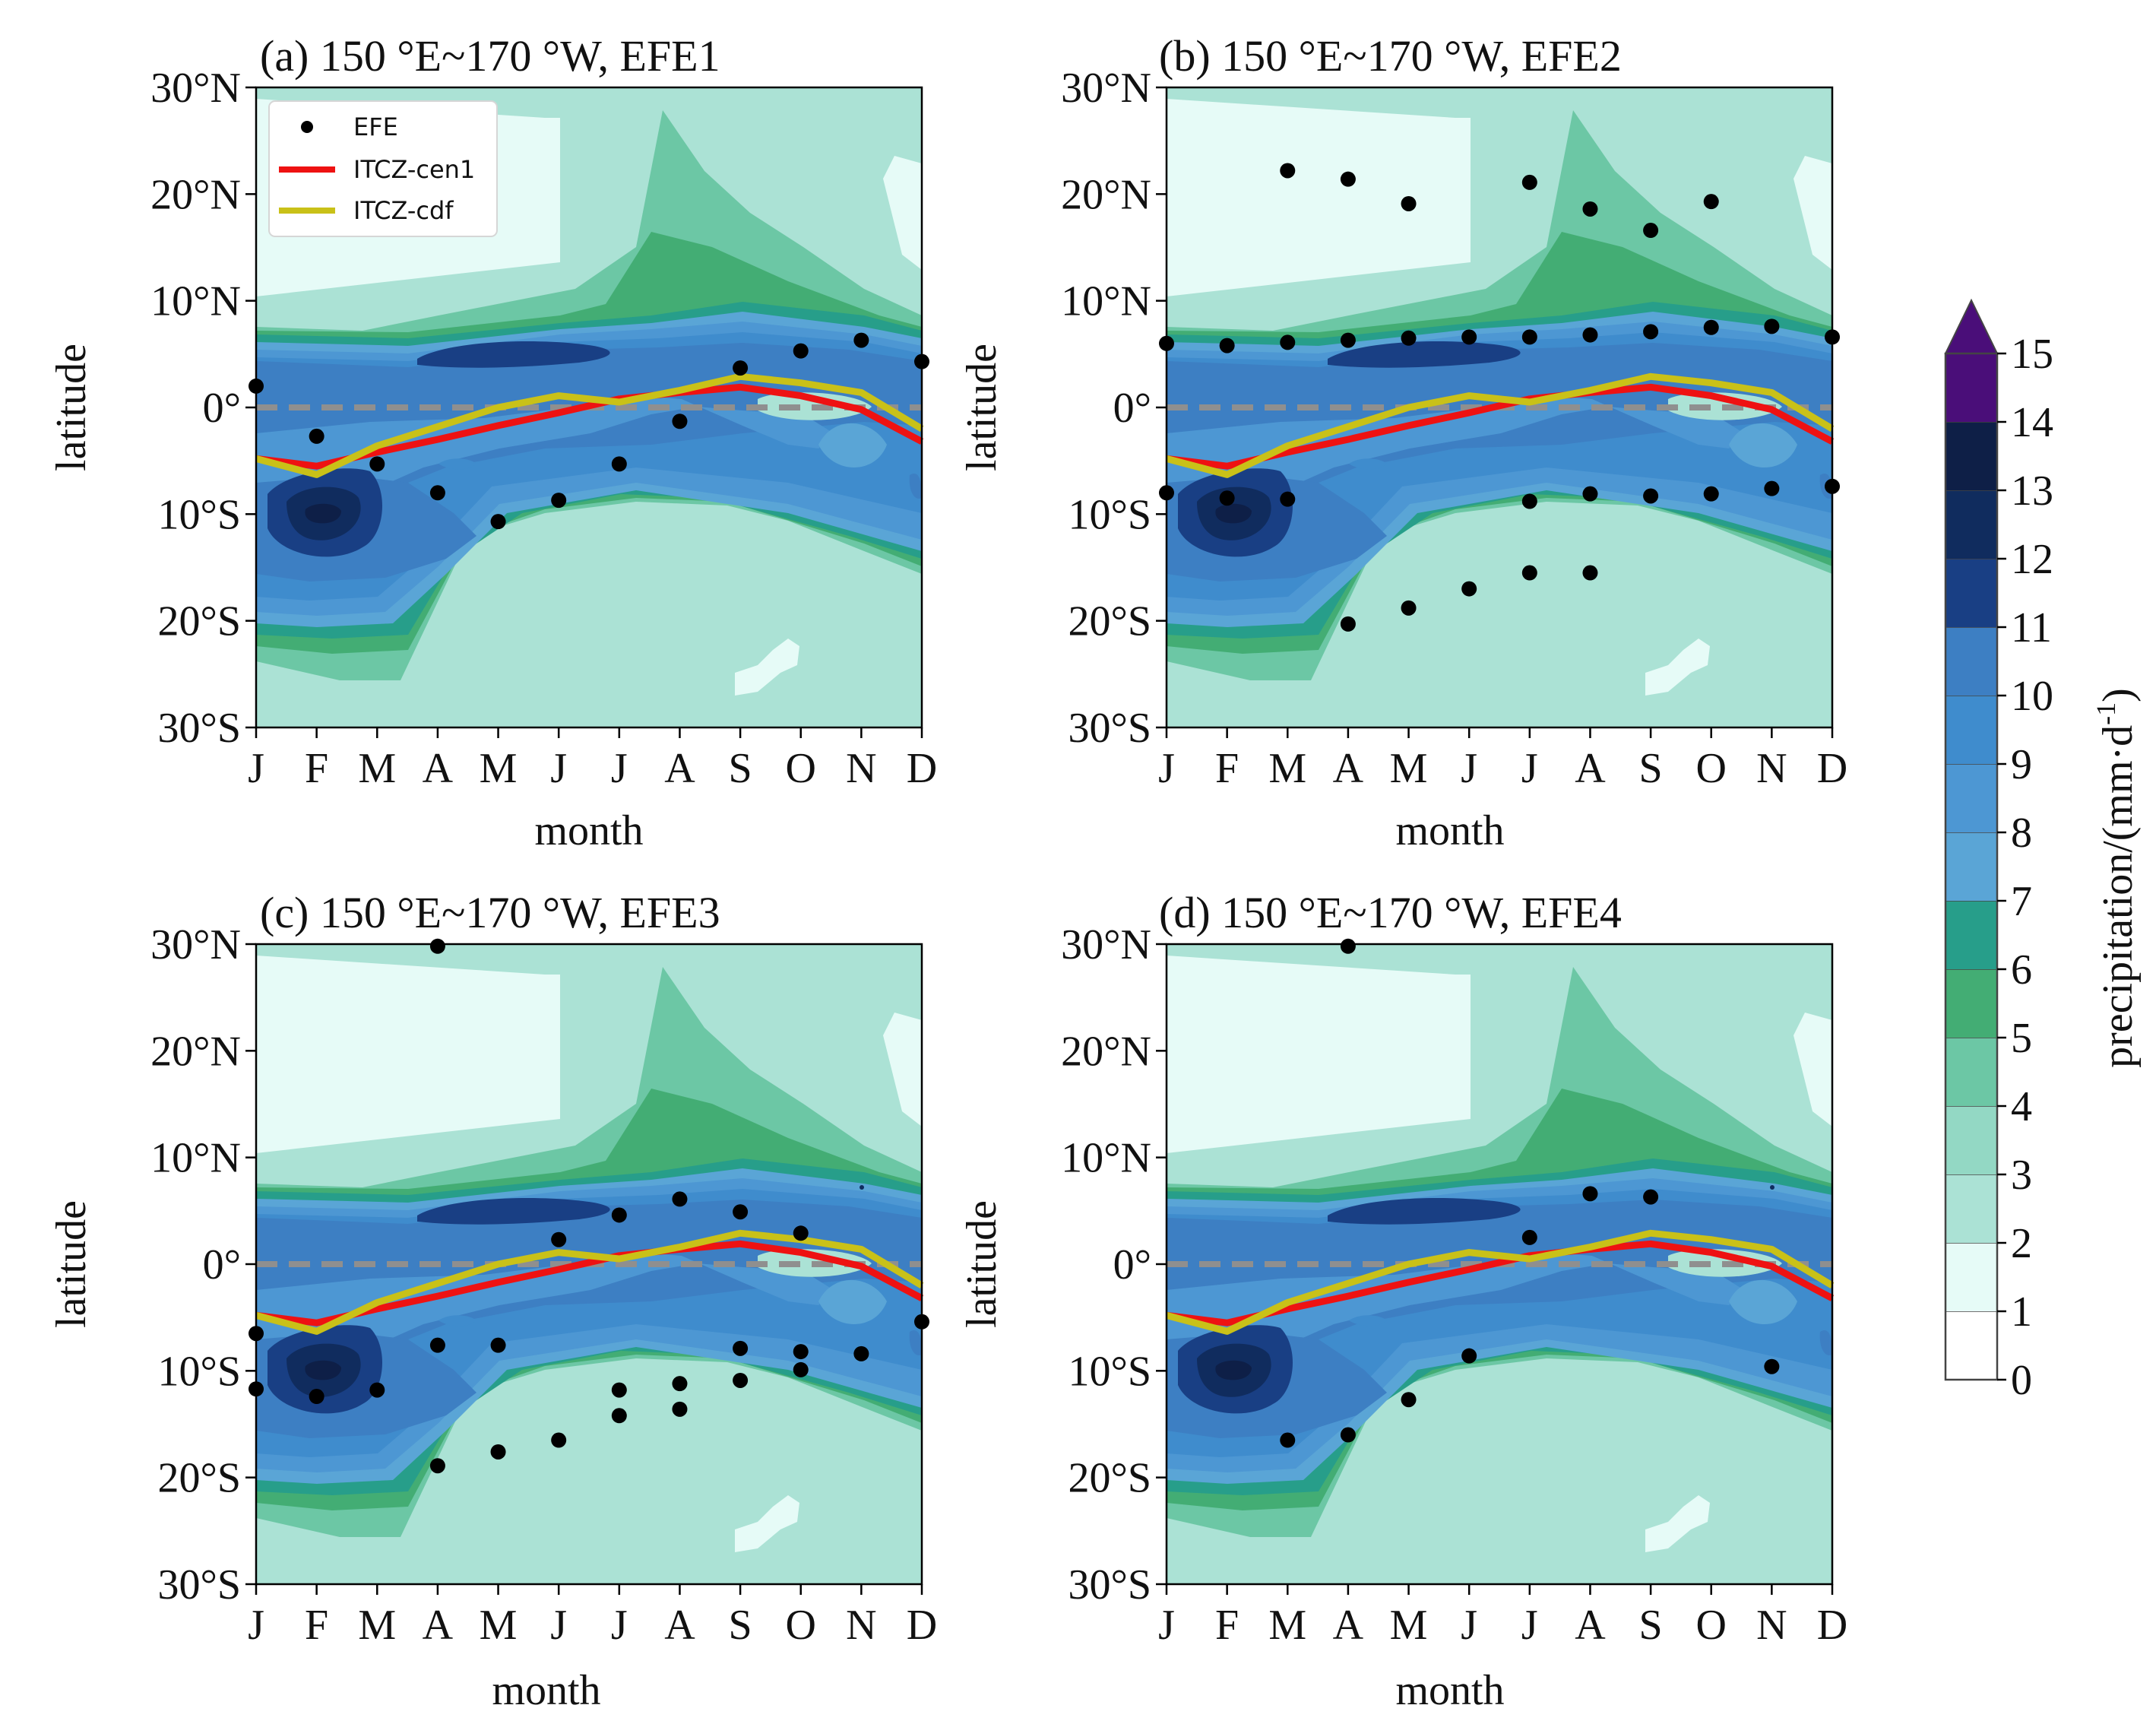 The height and width of the screenshot is (1721, 2156). What do you see at coordinates (307, 127) in the screenshot?
I see `legend-efe-marker` at bounding box center [307, 127].